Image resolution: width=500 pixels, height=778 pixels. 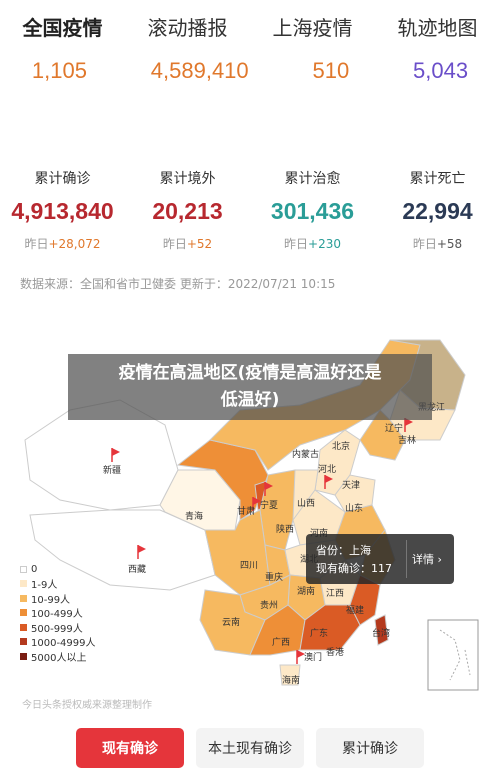 What do you see at coordinates (187, 27) in the screenshot?
I see `tab-live-feed: 滚动播报` at bounding box center [187, 27].